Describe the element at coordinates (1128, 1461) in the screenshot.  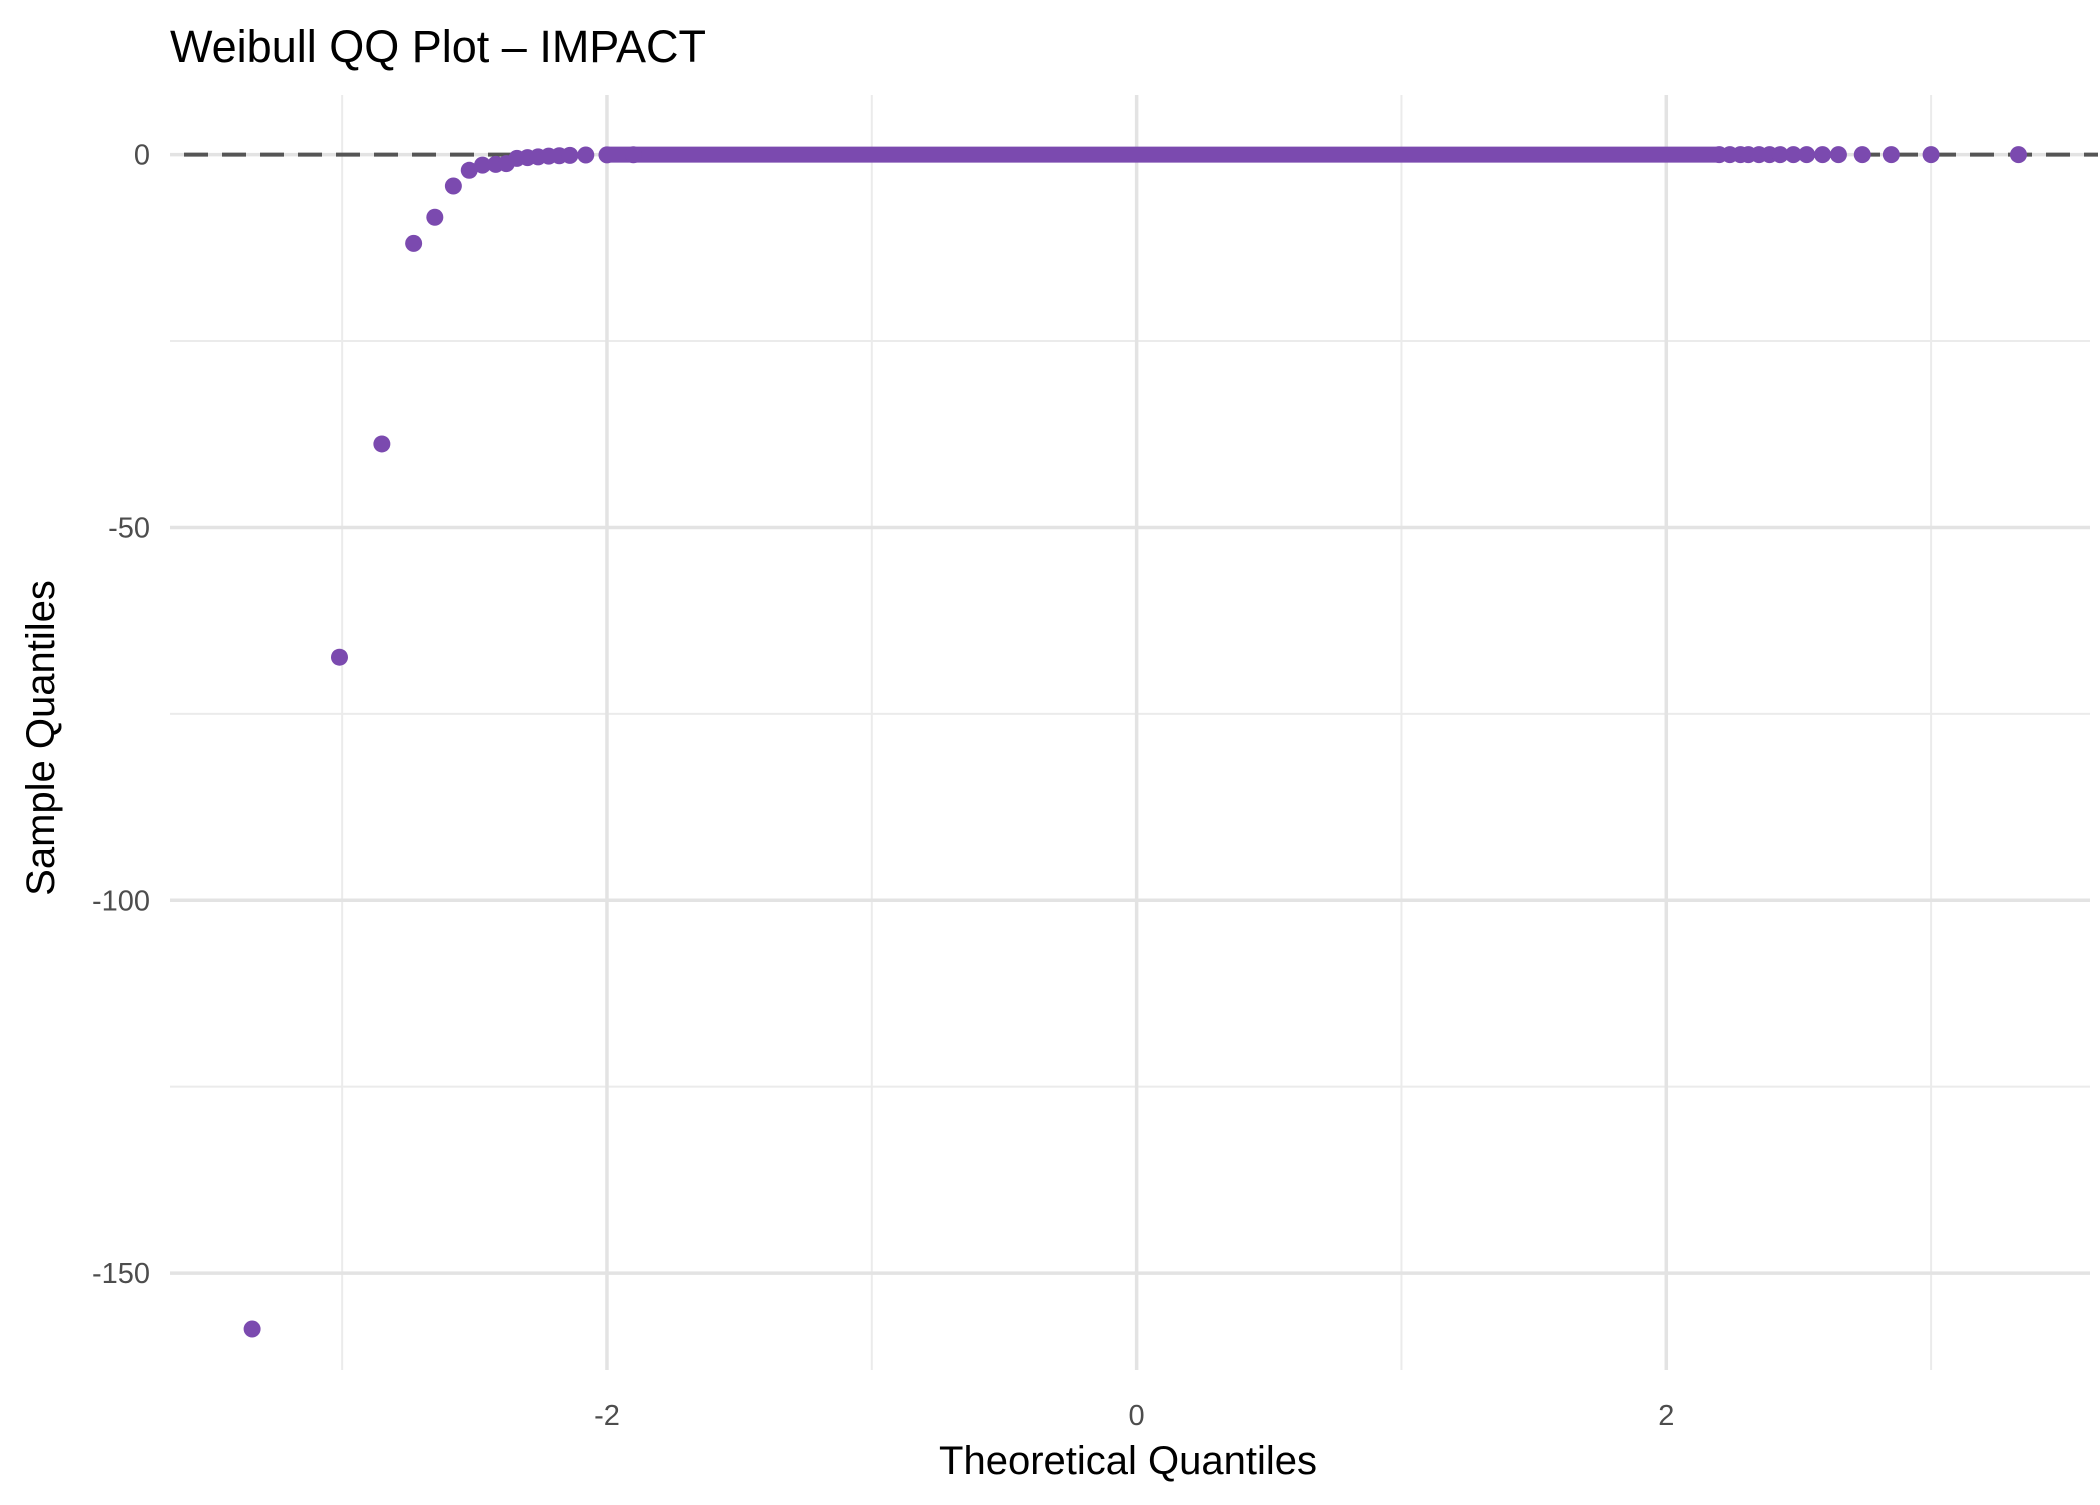
I see `x-axis-title: Theoretical Quantiles` at that location.